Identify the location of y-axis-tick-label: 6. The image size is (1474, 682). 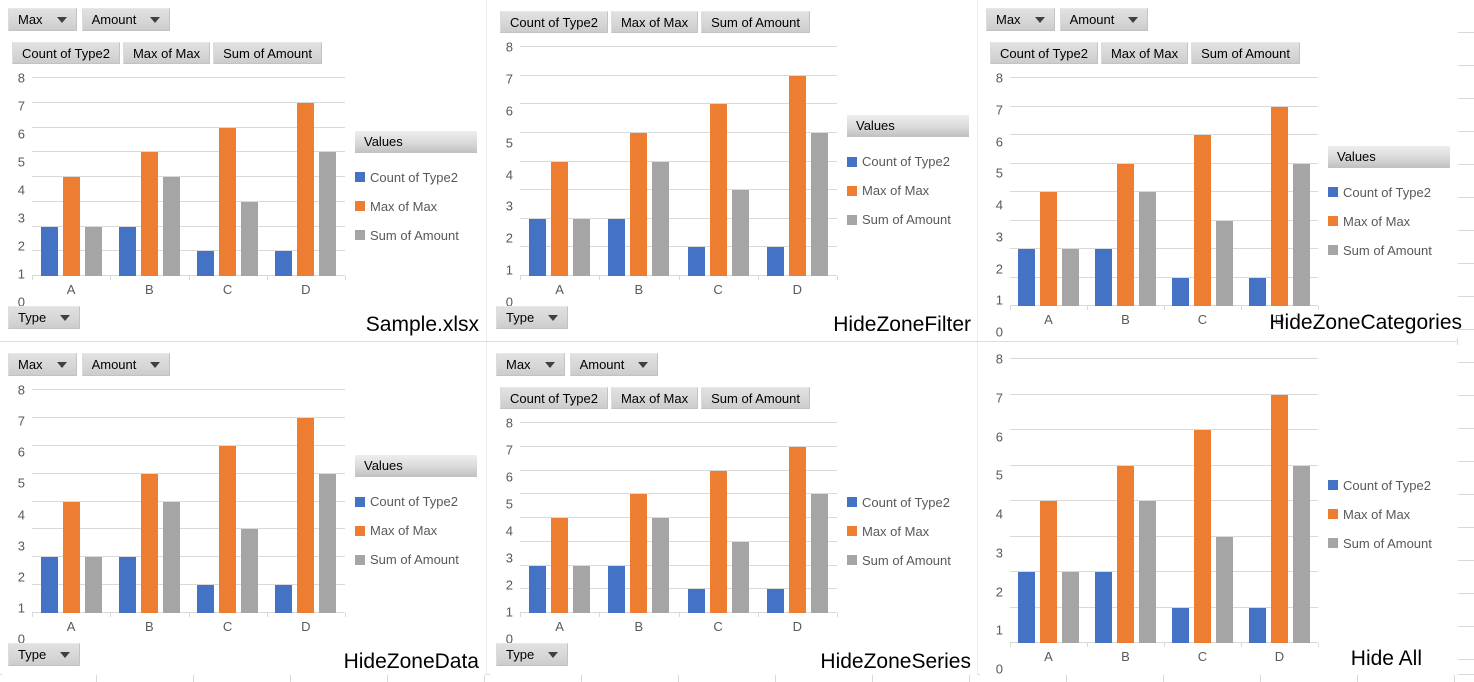
(21, 134).